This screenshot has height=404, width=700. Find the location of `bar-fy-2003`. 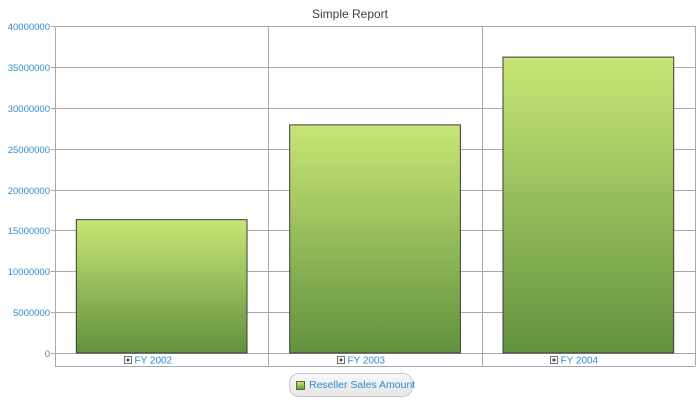

bar-fy-2003 is located at coordinates (375, 239).